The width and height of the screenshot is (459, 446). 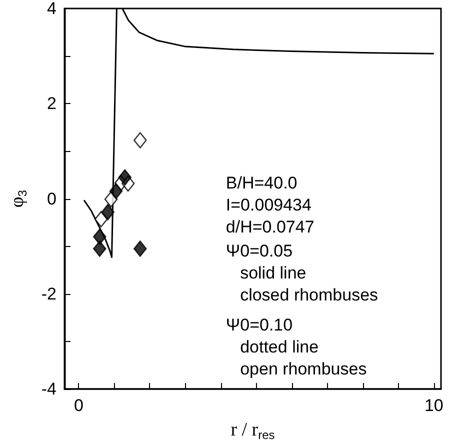 I want to click on y-tick-label: 2, so click(x=51, y=104).